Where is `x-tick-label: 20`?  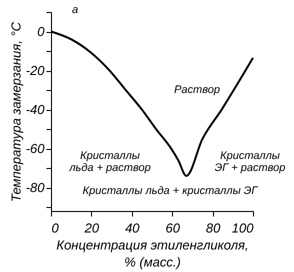 x-tick-label: 20 is located at coordinates (92, 228).